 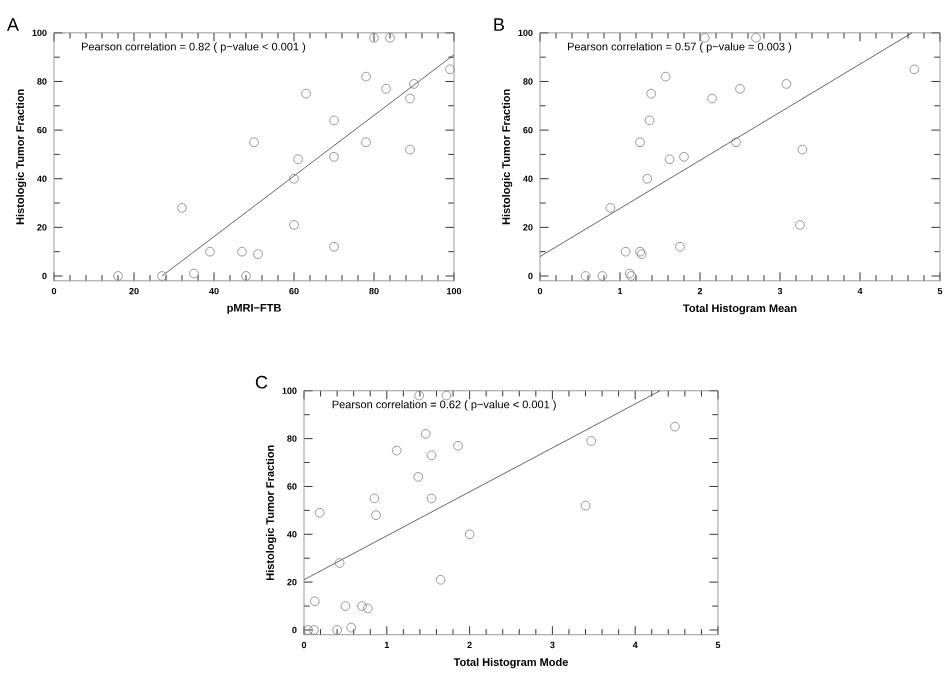 What do you see at coordinates (12, 24) in the screenshot?
I see `text: A` at bounding box center [12, 24].